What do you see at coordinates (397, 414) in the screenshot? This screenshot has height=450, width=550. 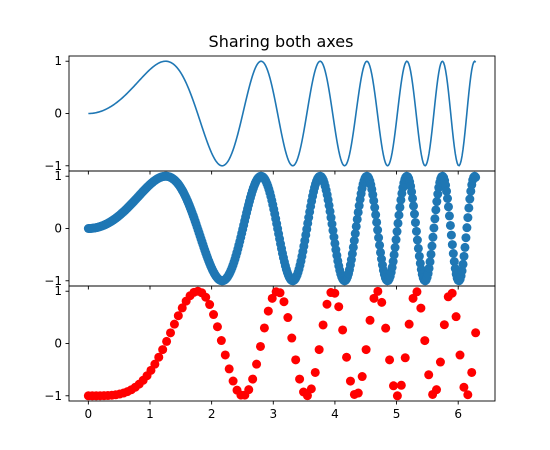 I see `x-tick-label: 5` at bounding box center [397, 414].